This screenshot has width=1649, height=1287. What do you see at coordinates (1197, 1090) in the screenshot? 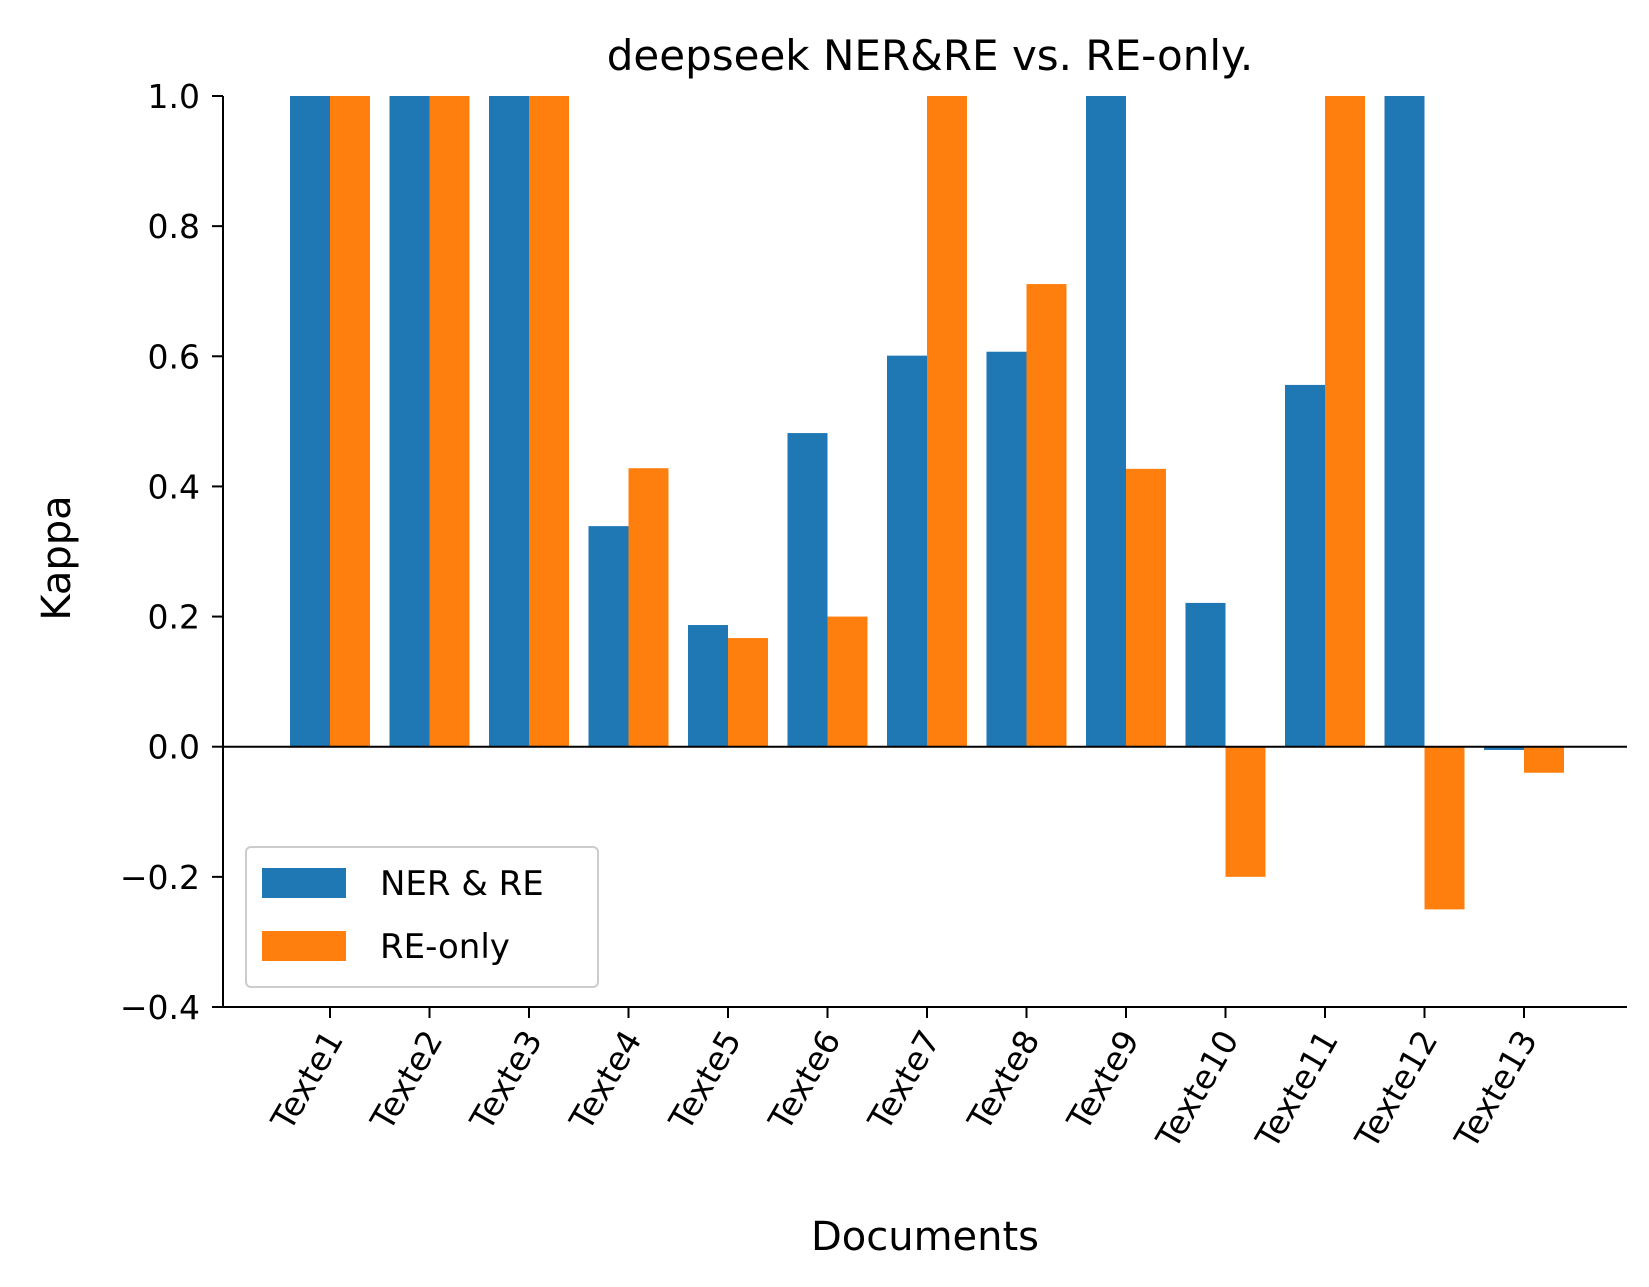
I see `x-tick-label-texte10: Texte10` at bounding box center [1197, 1090].